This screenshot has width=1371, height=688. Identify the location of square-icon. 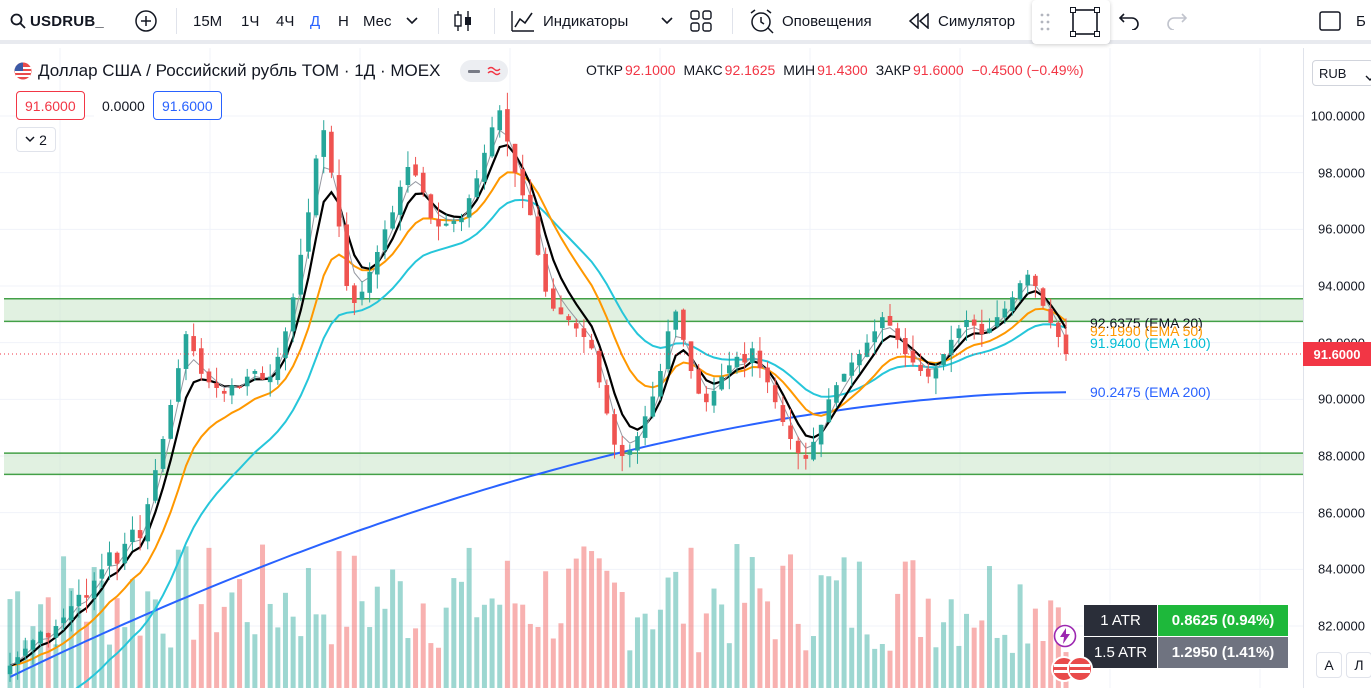
(1330, 21).